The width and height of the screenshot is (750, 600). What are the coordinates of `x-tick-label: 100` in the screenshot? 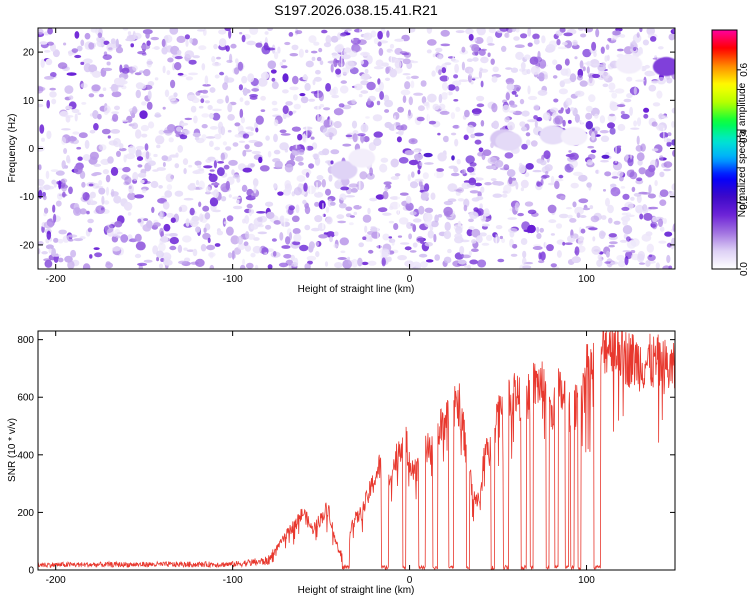 It's located at (586, 580).